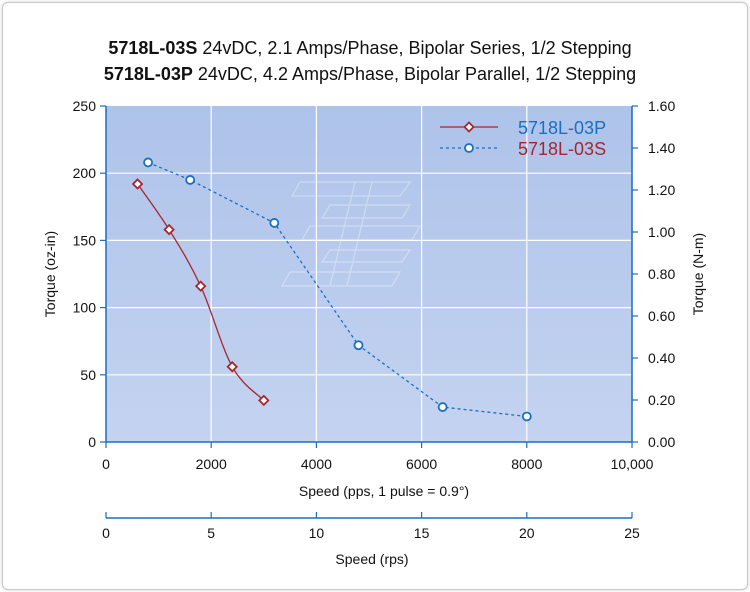 The image size is (750, 592). Describe the element at coordinates (422, 533) in the screenshot. I see `rps-tick-label: 15` at that location.